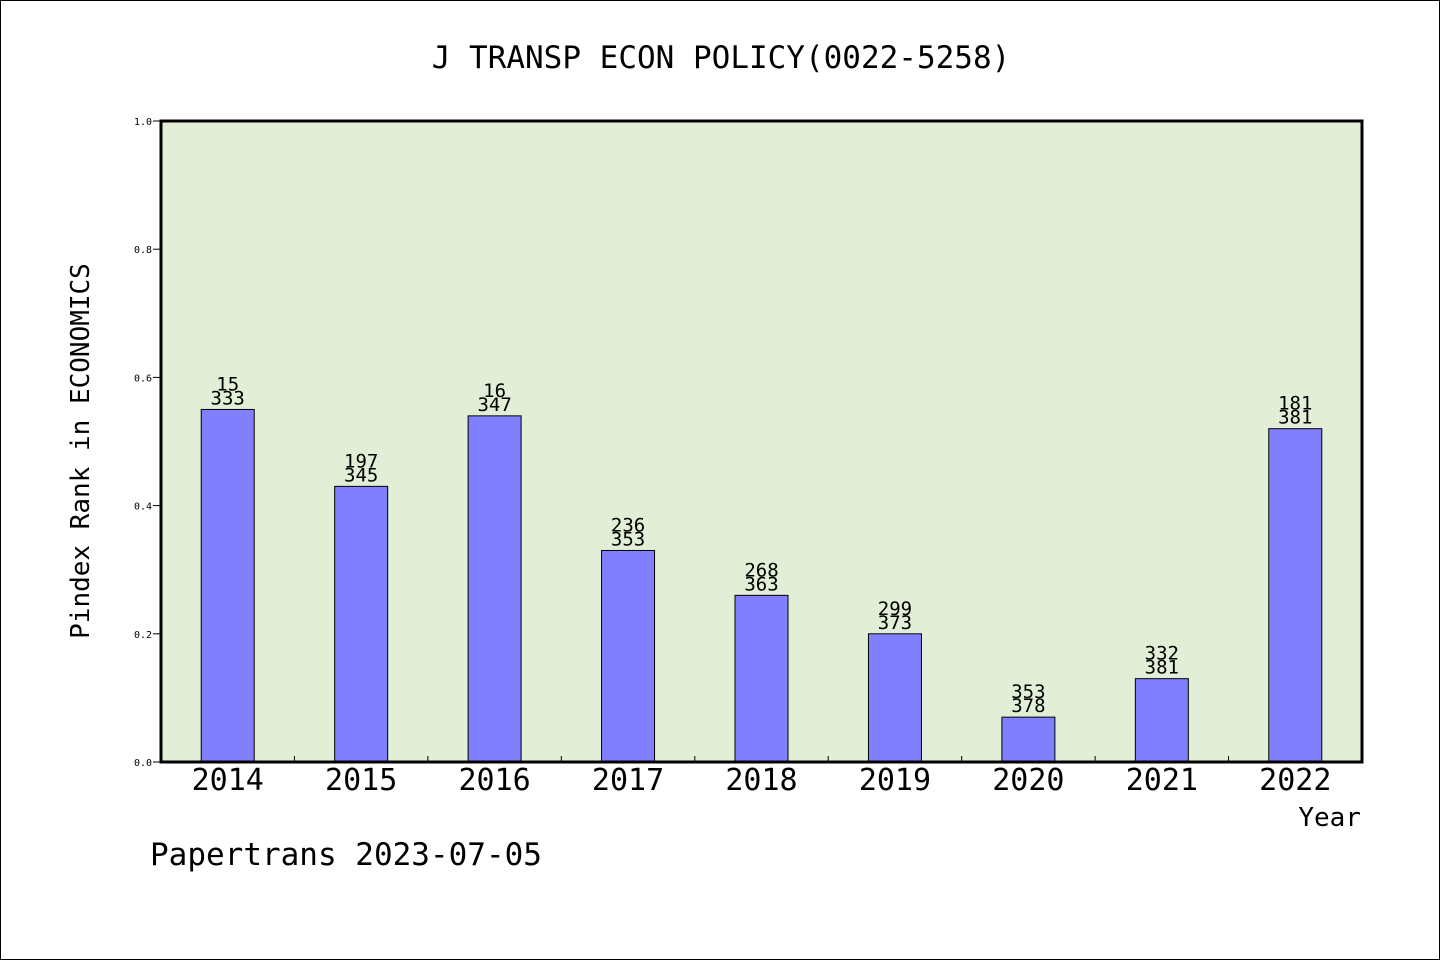 This screenshot has height=960, width=1440. Describe the element at coordinates (628, 525) in the screenshot. I see `bar-label-top: 236` at that location.